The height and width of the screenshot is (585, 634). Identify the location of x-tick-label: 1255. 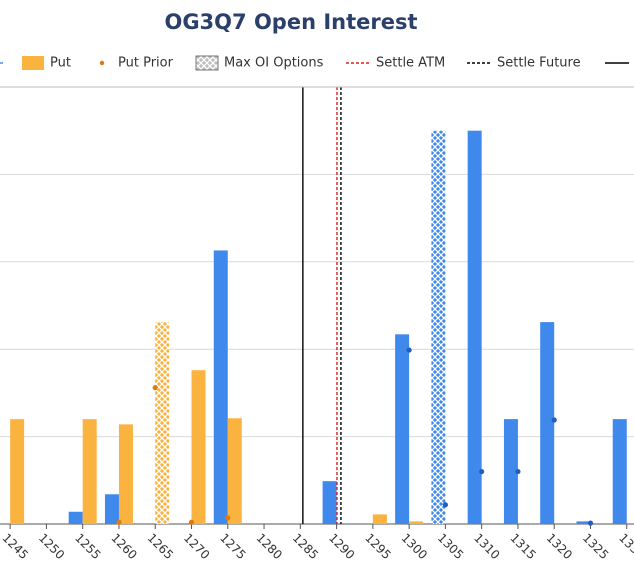
(87, 546).